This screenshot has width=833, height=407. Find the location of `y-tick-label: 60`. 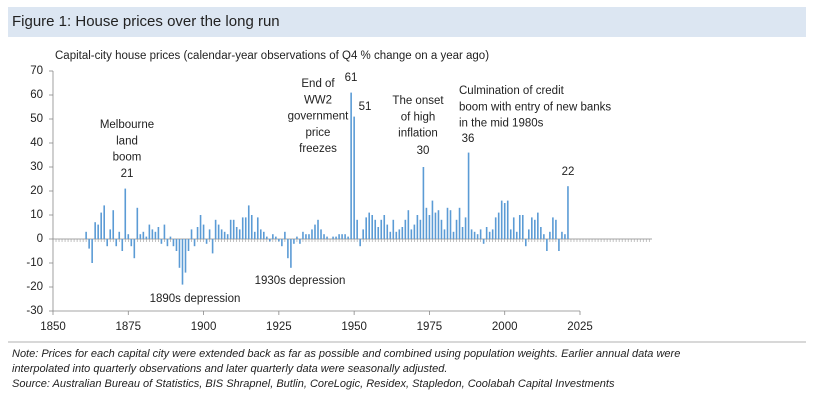

y-tick-label: 60 is located at coordinates (36, 95).